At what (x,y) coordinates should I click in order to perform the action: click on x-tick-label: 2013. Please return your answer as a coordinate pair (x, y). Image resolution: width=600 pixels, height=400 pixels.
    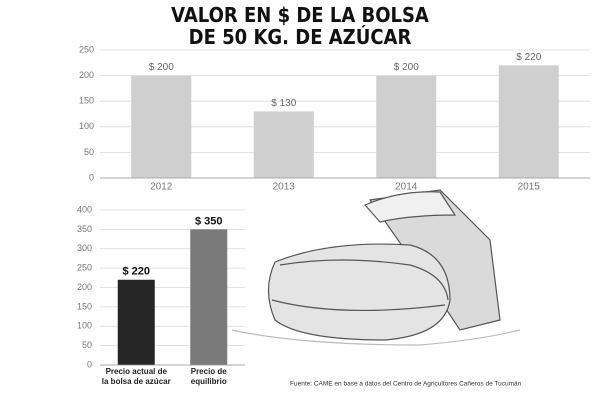
    Looking at the image, I should click on (284, 187).